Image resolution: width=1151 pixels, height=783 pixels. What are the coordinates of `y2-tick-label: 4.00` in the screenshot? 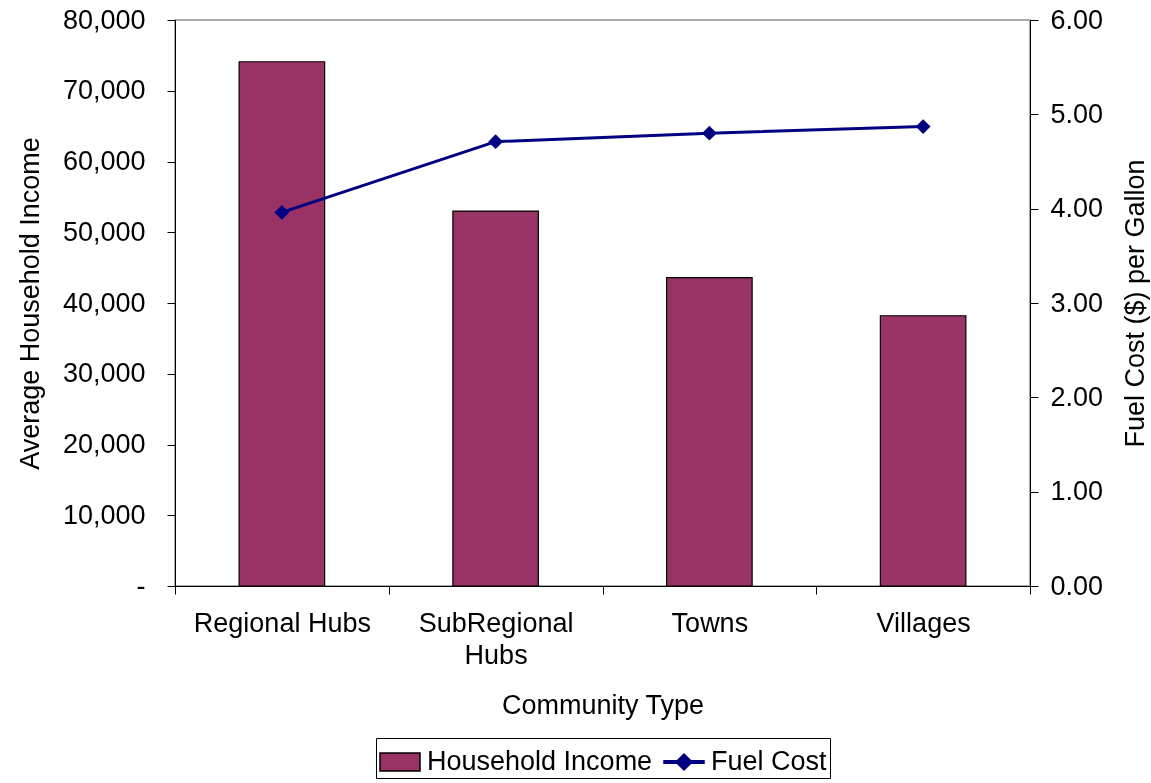 It's located at (1077, 208).